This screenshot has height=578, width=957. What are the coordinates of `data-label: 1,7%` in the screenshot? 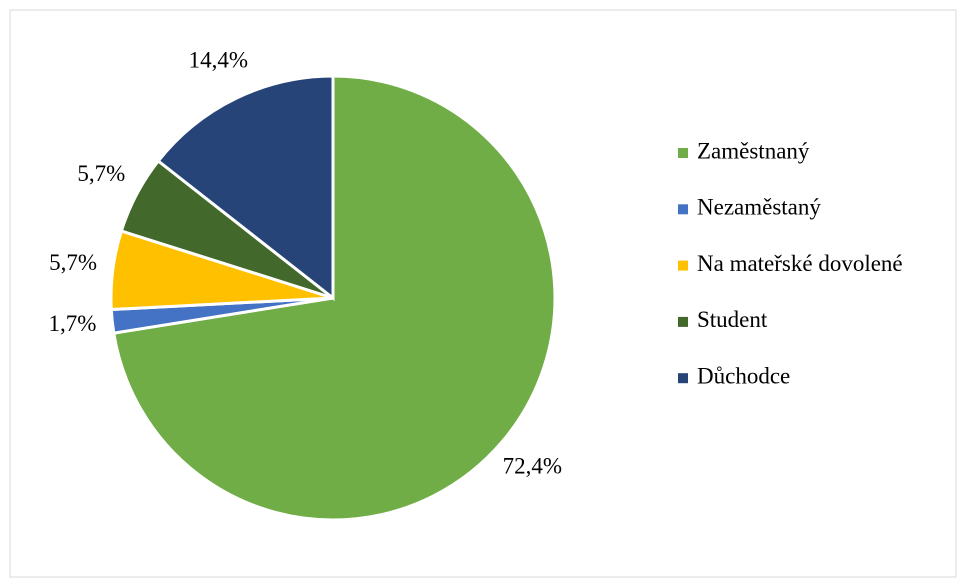 It's located at (72, 323).